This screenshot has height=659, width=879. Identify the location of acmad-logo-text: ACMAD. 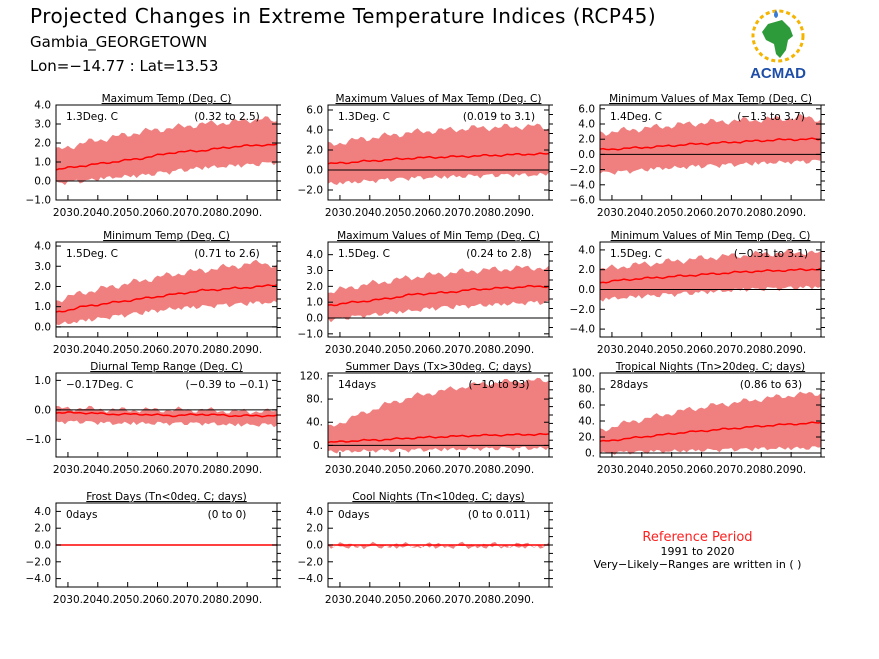
(778, 73).